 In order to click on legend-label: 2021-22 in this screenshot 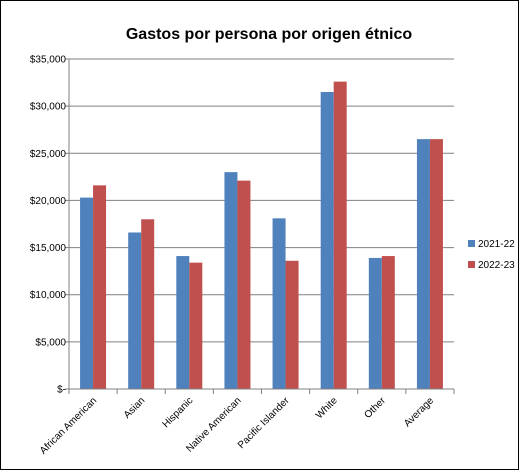, I will do `click(496, 244)`.